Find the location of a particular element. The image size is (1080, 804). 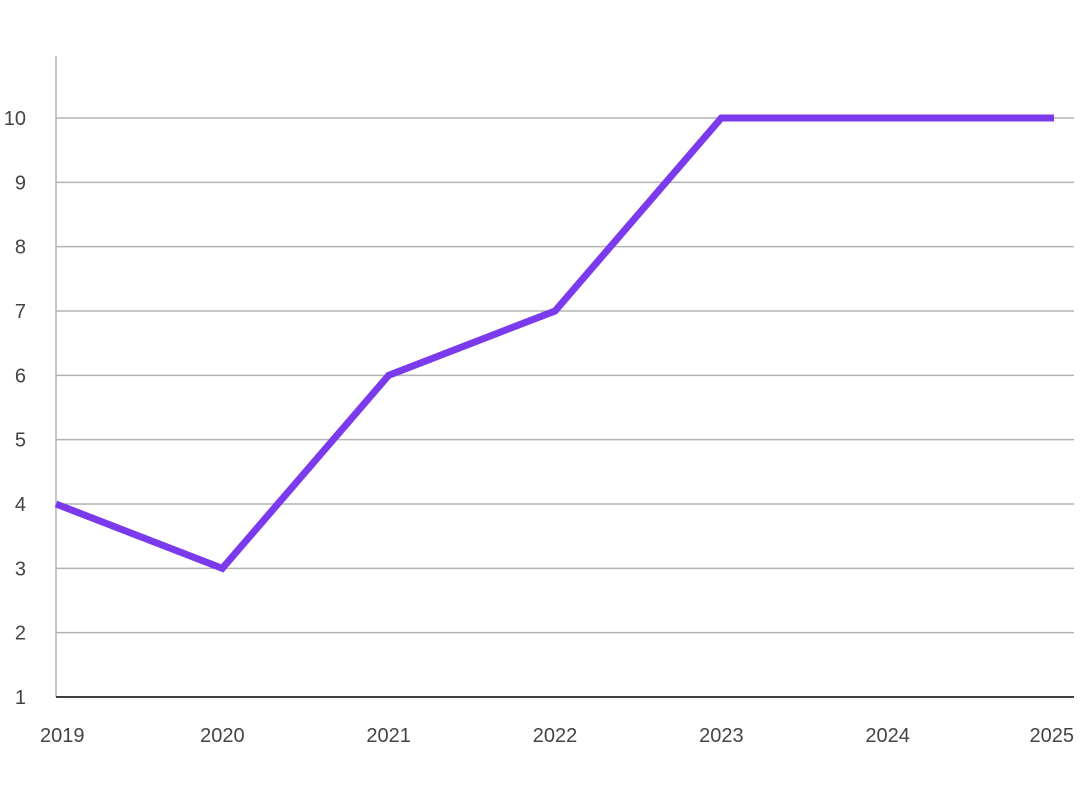

y-tick-label: 8 is located at coordinates (20, 248).